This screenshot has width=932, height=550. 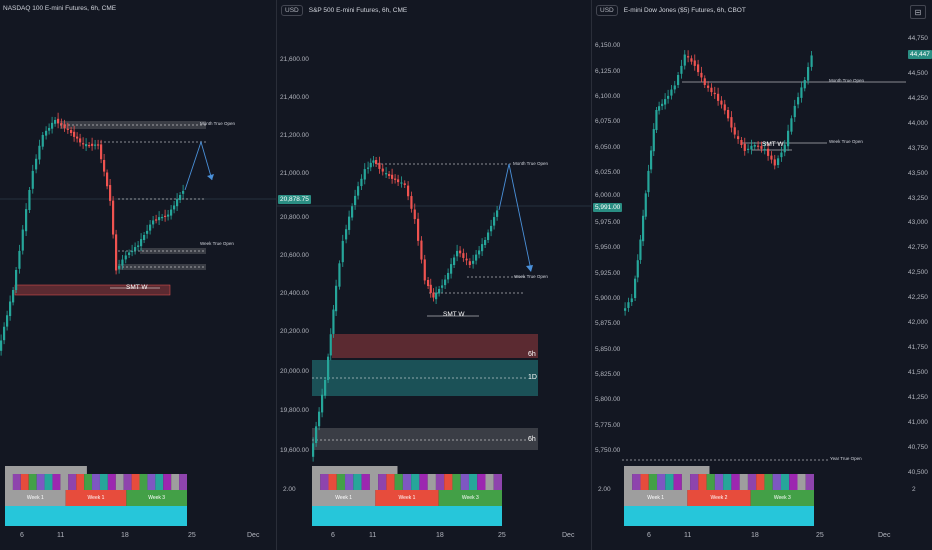 I want to click on symbol-title: NASDAQ 100 E-mini Futures, 6h, CME, so click(x=60, y=8).